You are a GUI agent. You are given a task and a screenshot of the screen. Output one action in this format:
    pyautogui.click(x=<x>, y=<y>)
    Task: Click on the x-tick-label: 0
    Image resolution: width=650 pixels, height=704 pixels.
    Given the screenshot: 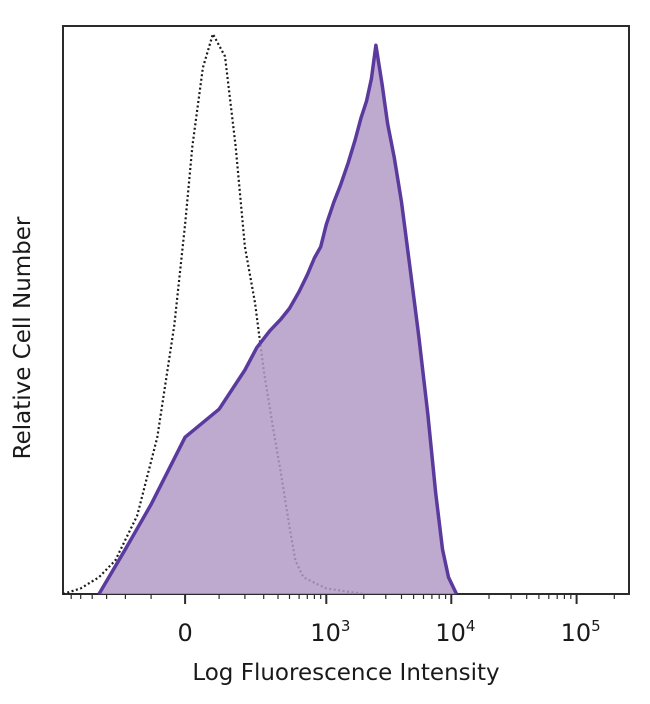 What is the action you would take?
    pyautogui.click(x=184, y=633)
    